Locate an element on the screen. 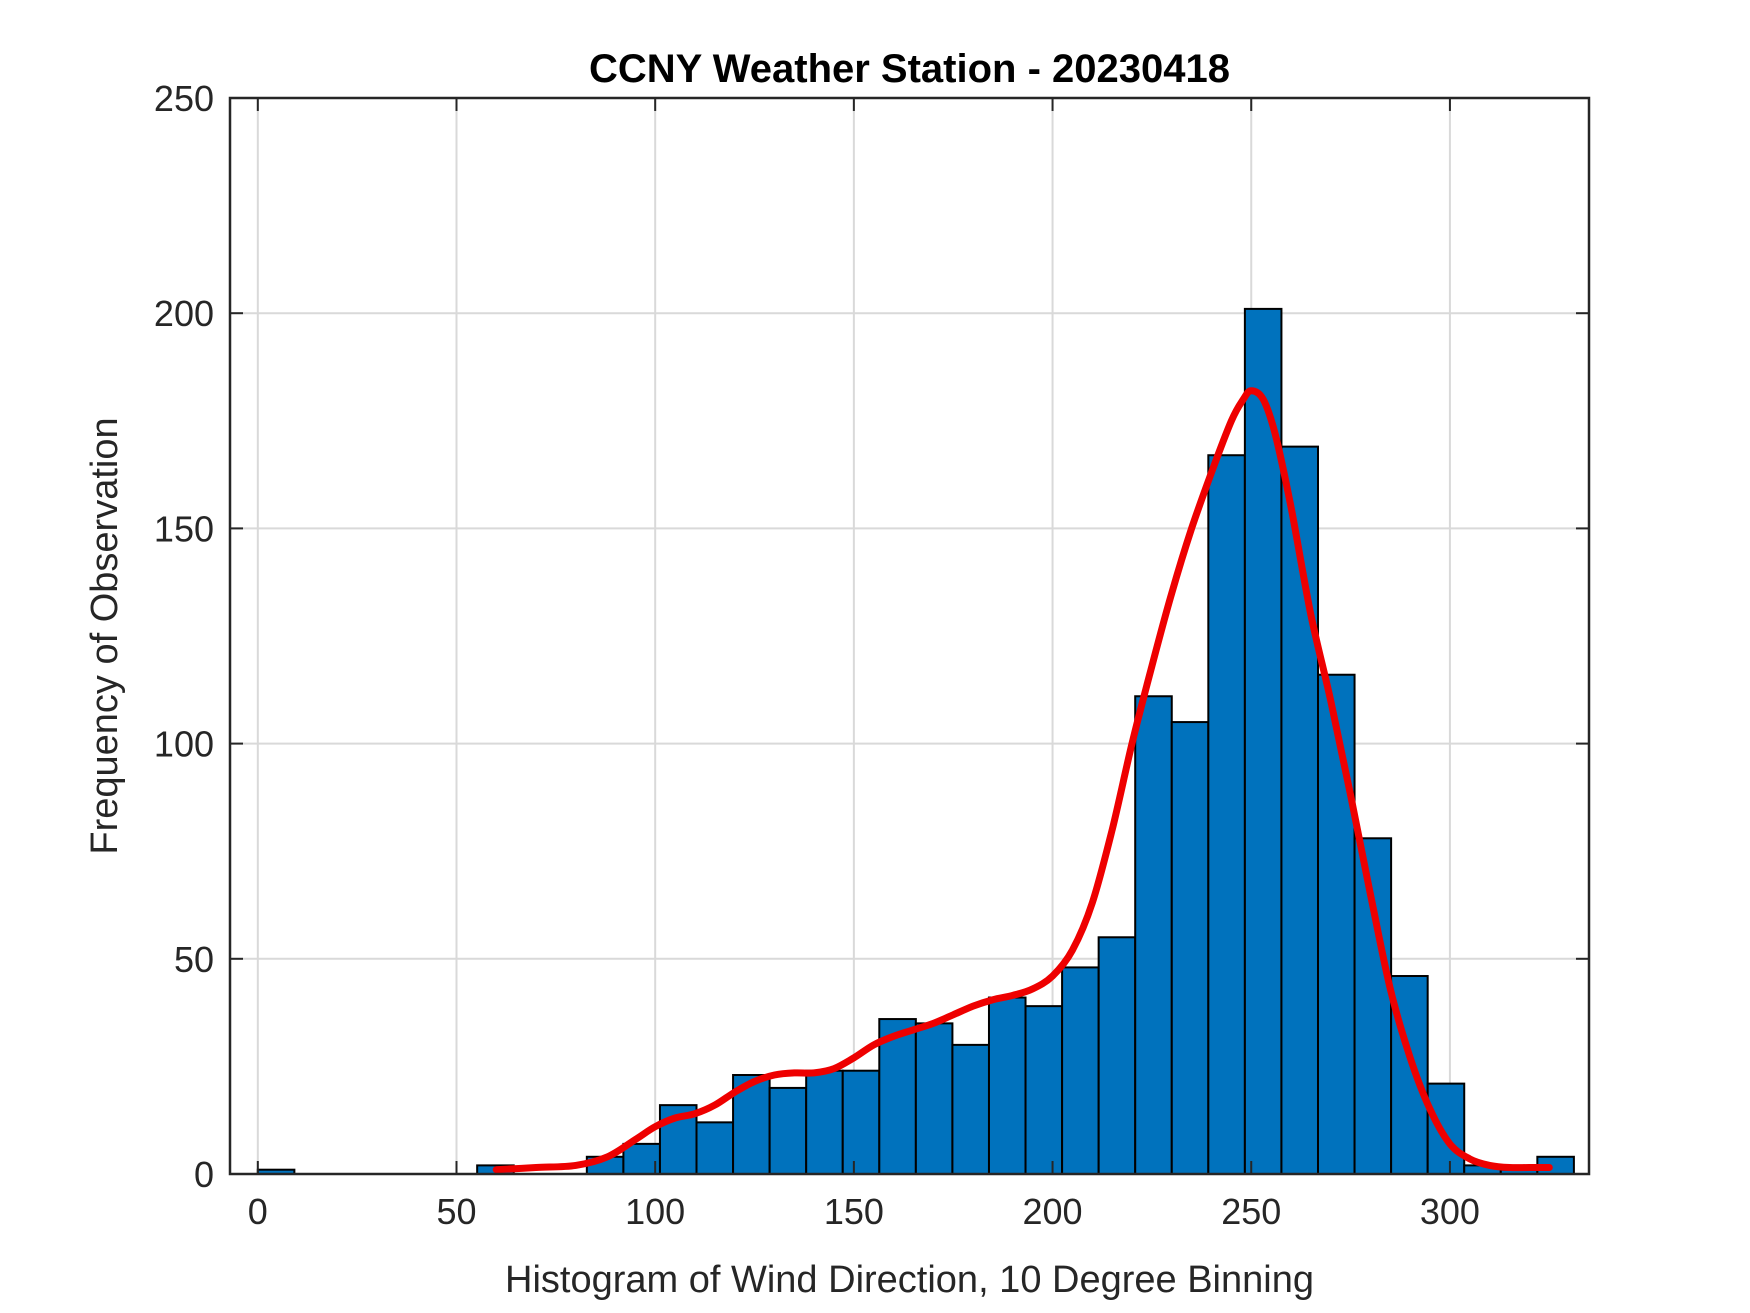 The image size is (1750, 1313). y-axis-label: Frequency of Observation is located at coordinates (105, 635).